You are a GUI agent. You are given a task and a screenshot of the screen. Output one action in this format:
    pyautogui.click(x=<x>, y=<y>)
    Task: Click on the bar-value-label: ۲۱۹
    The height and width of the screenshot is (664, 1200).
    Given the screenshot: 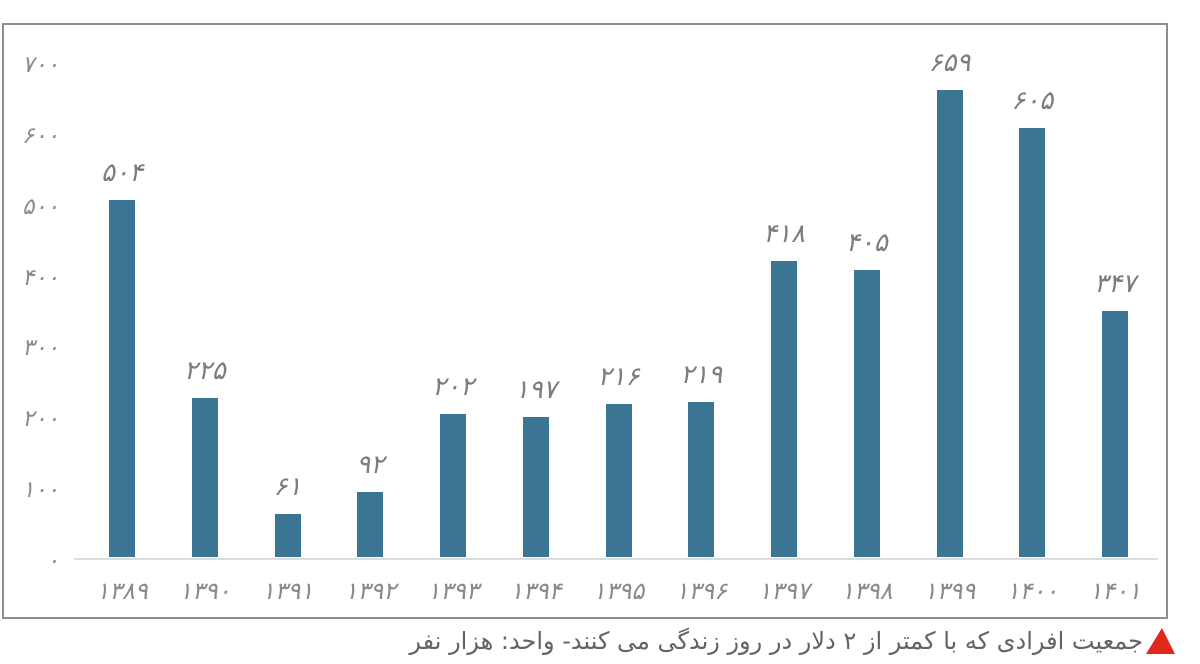 What is the action you would take?
    pyautogui.click(x=701, y=375)
    